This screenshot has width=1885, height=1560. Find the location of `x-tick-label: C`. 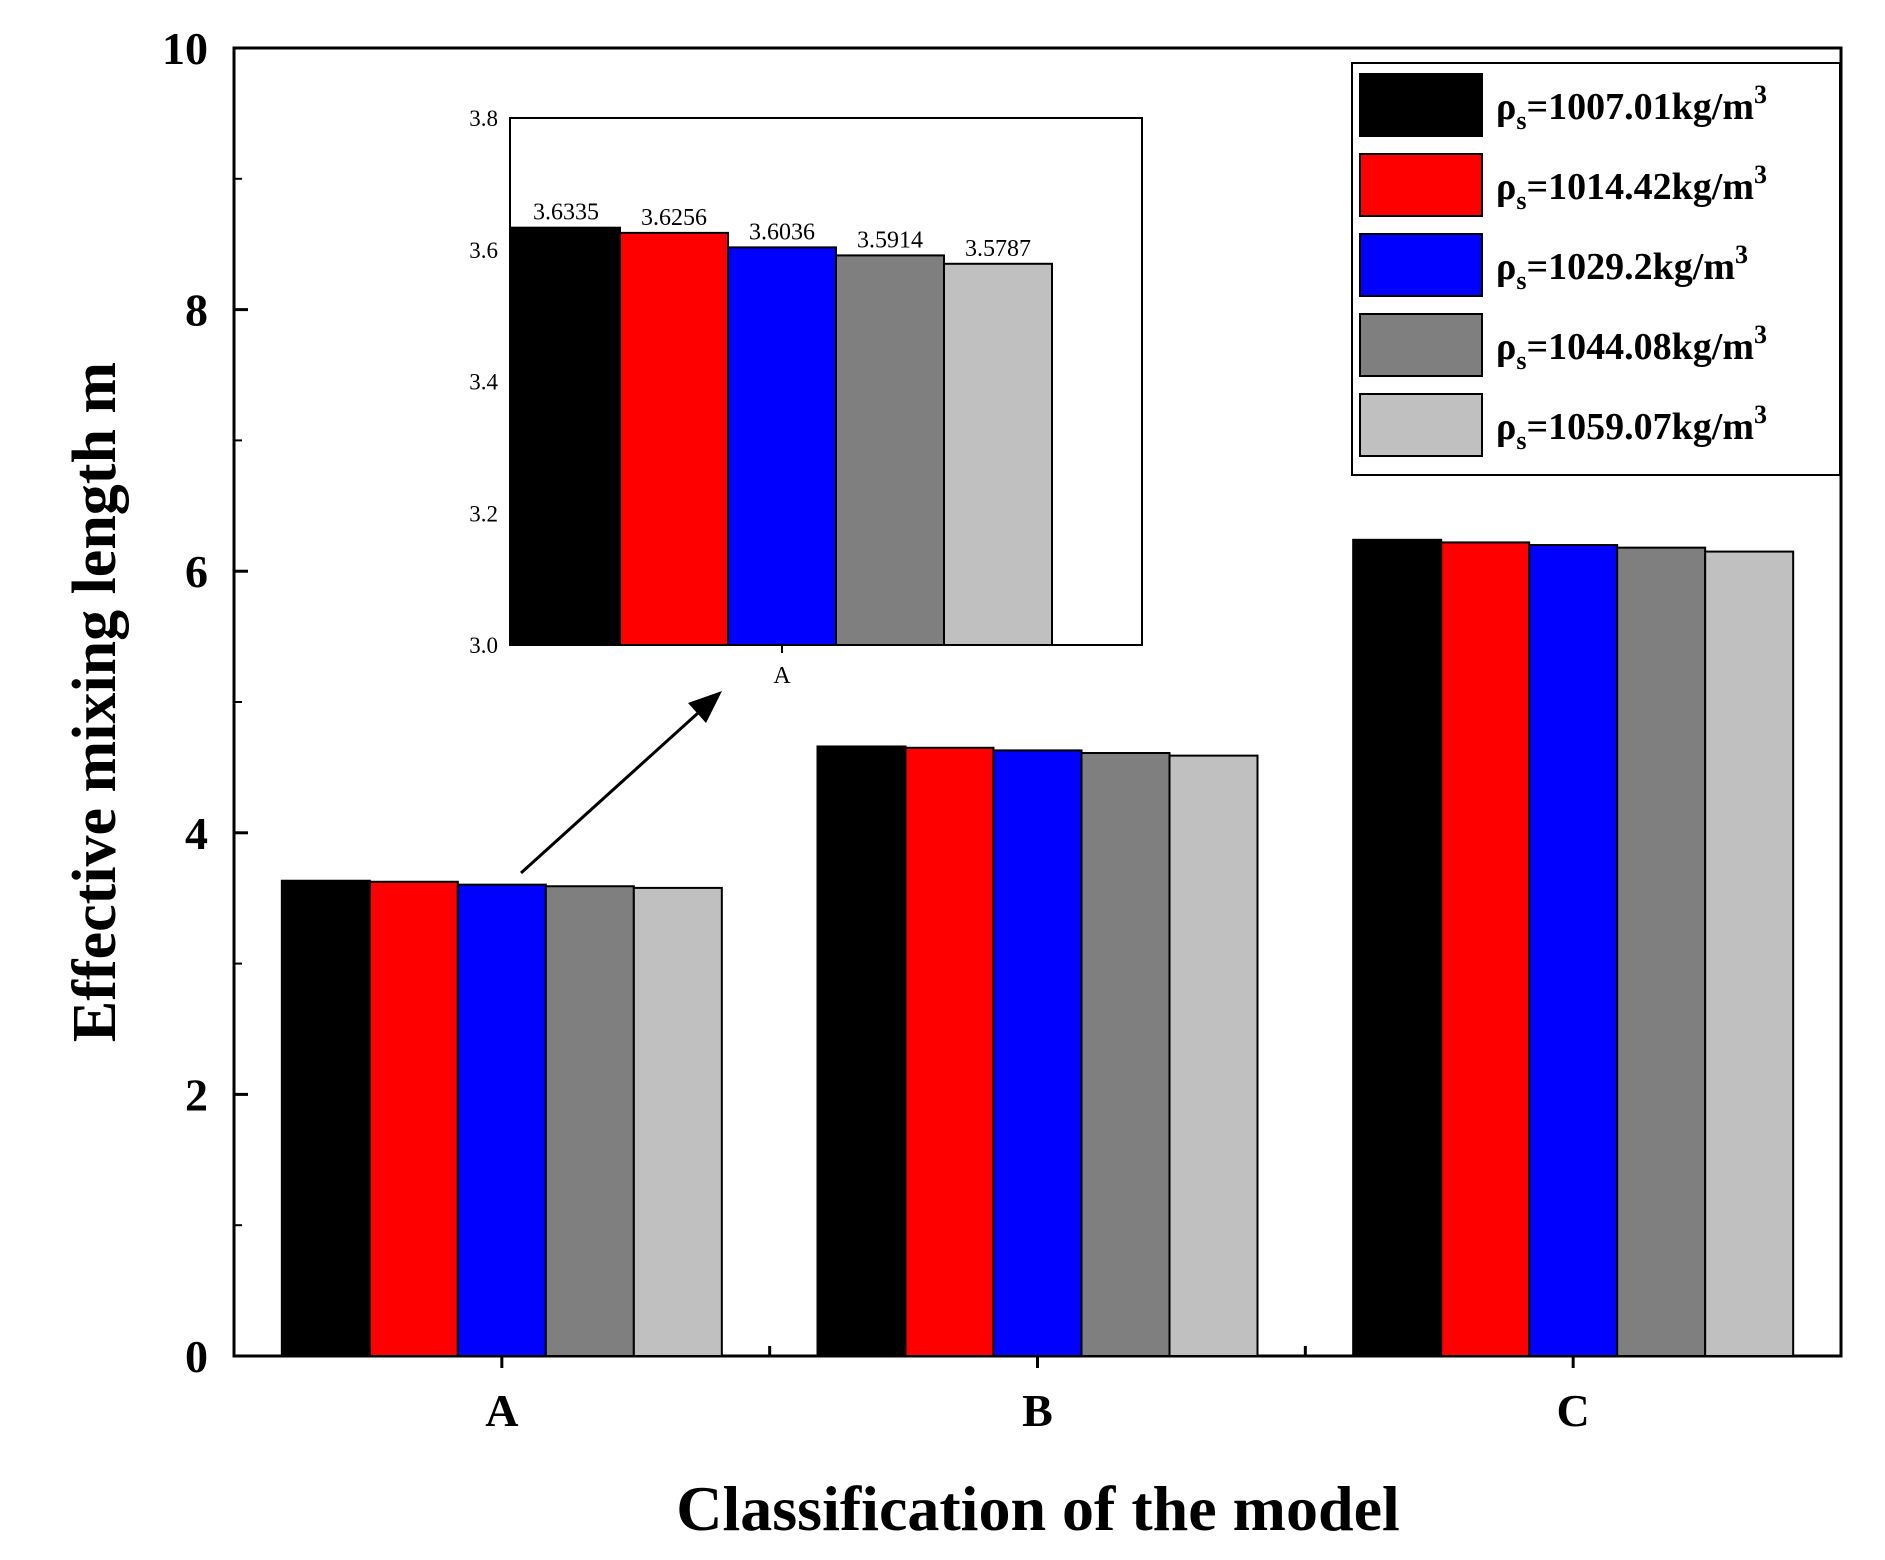

x-tick-label: C is located at coordinates (1573, 1410).